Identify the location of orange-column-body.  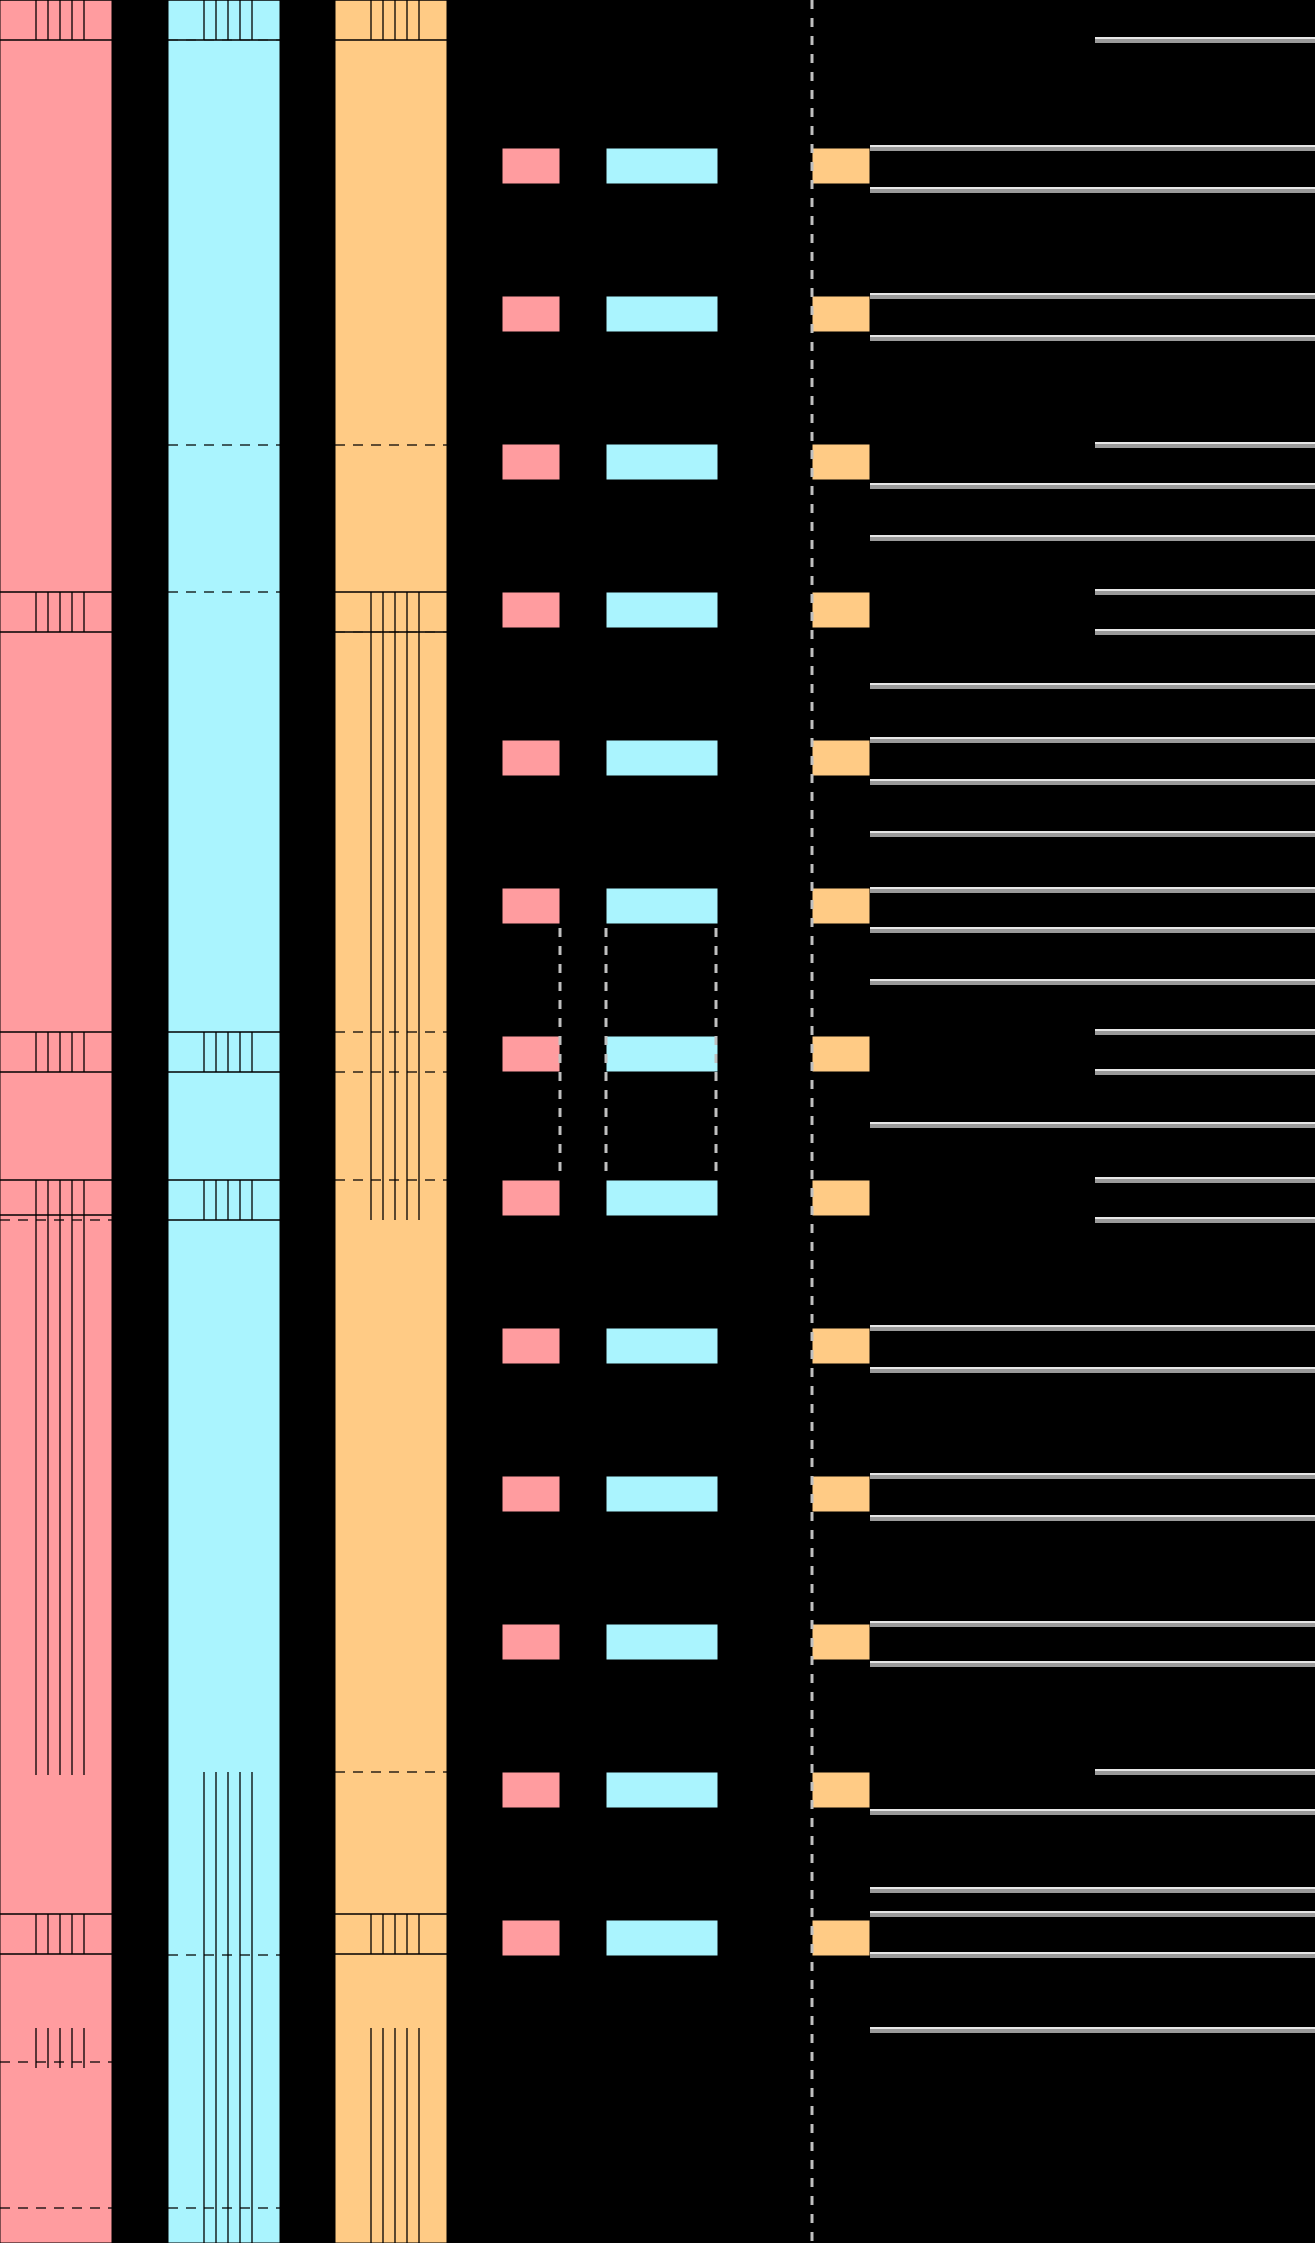
(391, 1121).